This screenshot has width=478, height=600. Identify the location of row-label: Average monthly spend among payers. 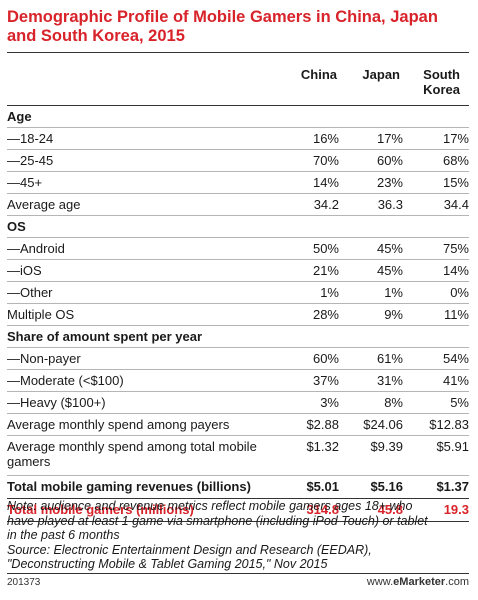
(143, 424).